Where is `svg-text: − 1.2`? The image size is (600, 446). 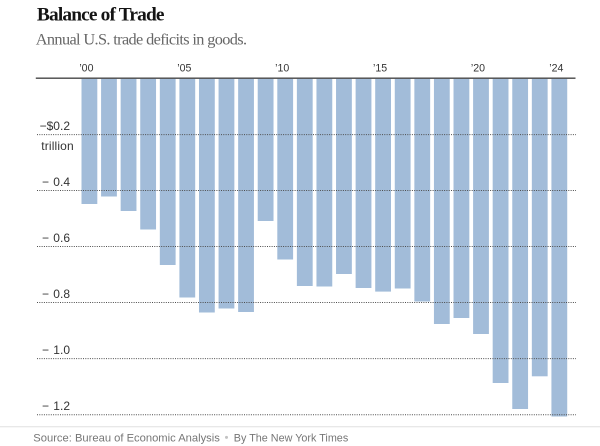 svg-text: − 1.2 is located at coordinates (56, 406).